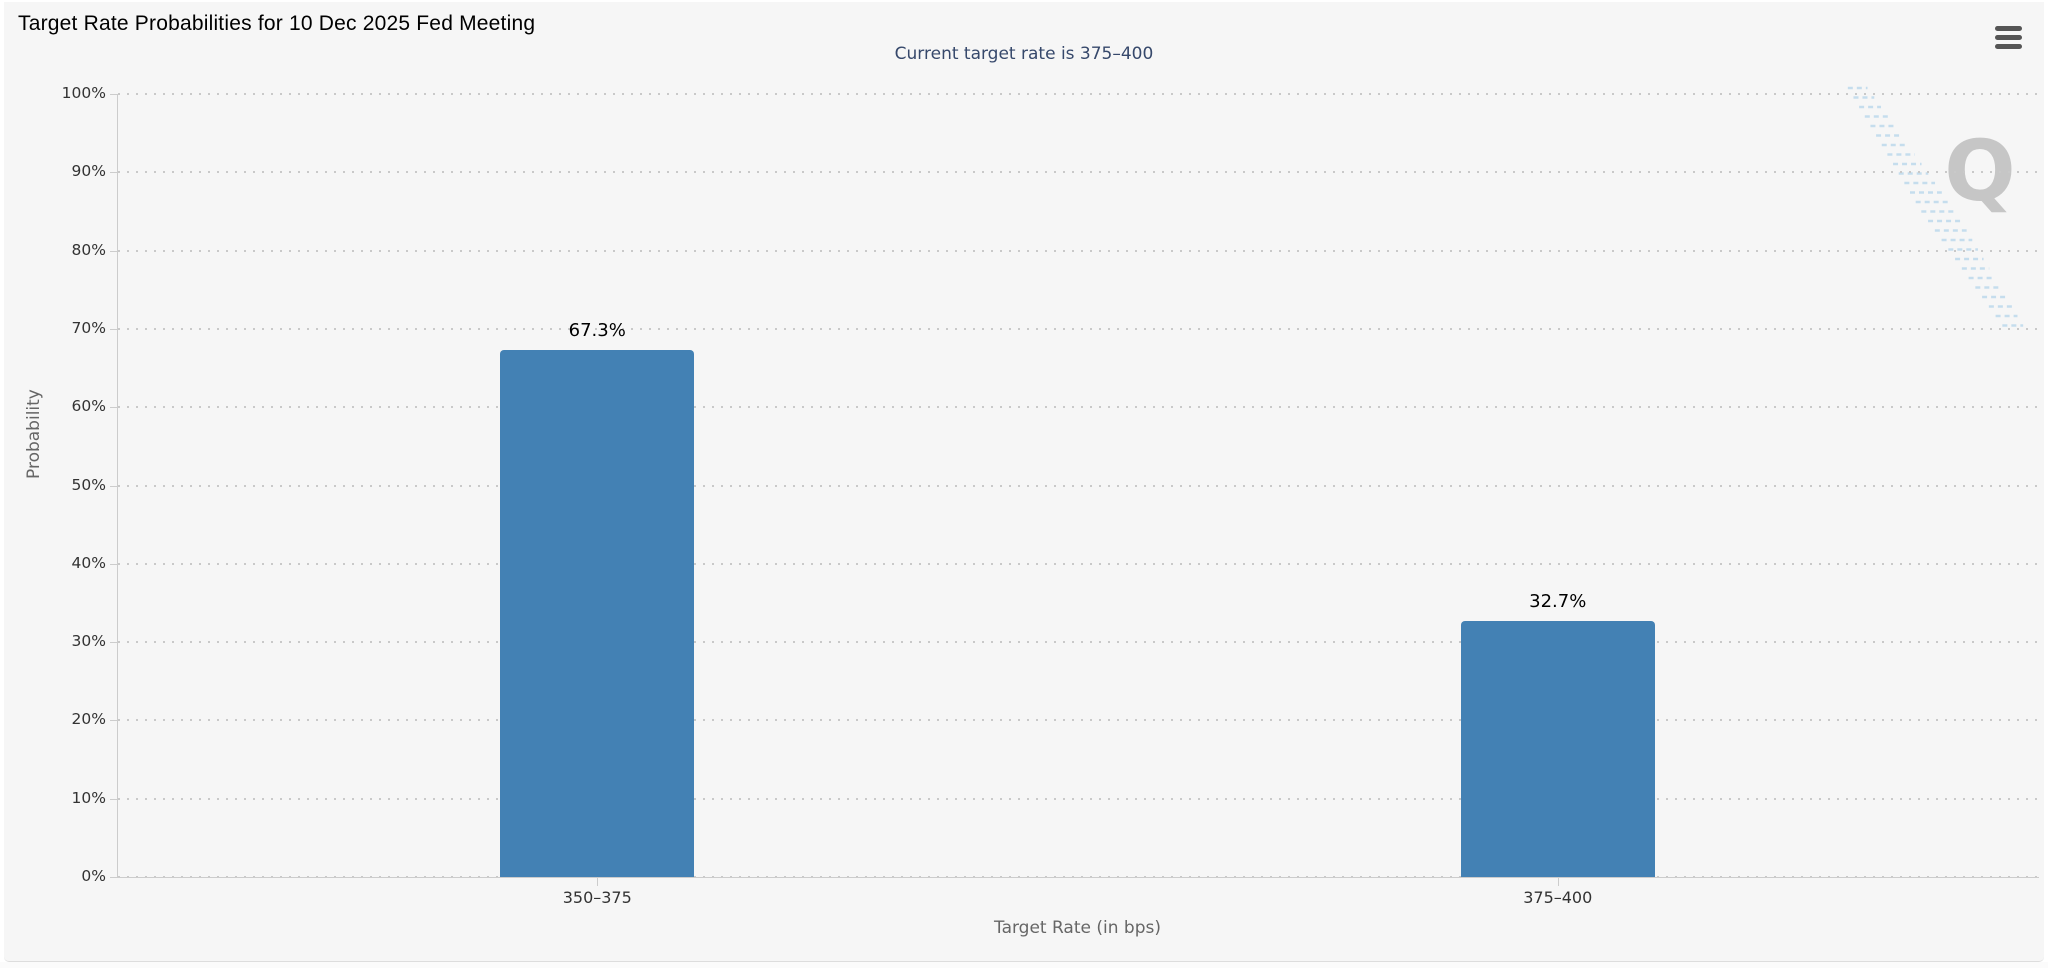 This screenshot has width=2048, height=970. What do you see at coordinates (88, 327) in the screenshot?
I see `y-axis-tick-label: 70%` at bounding box center [88, 327].